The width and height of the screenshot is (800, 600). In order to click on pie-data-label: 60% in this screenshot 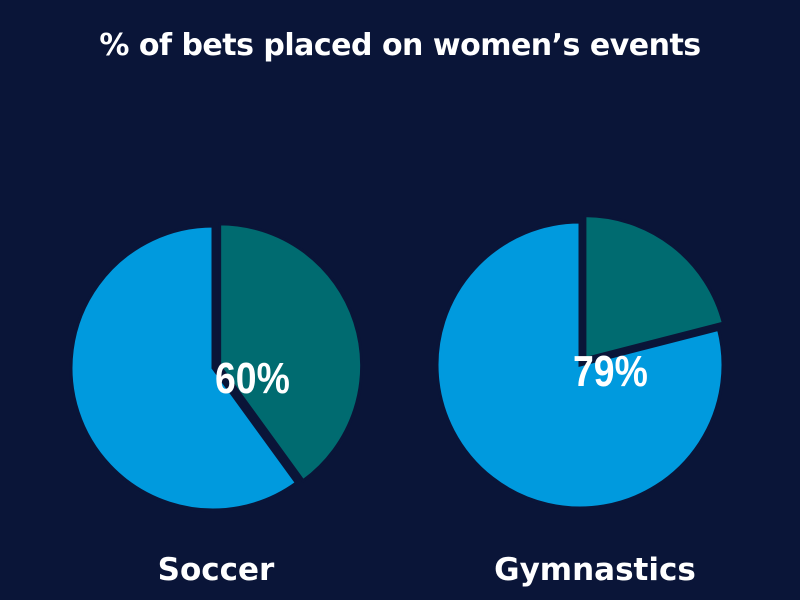, I will do `click(252, 378)`.